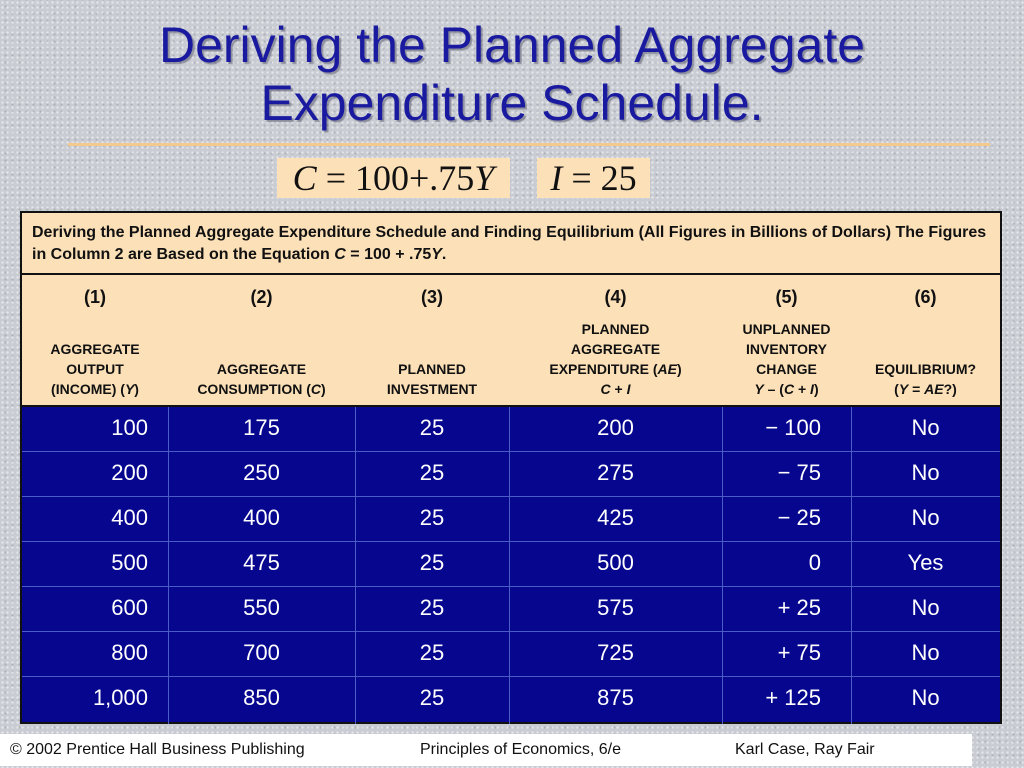 This screenshot has width=1024, height=768. Describe the element at coordinates (129, 652) in the screenshot. I see `table-cell-col1: 800` at that location.